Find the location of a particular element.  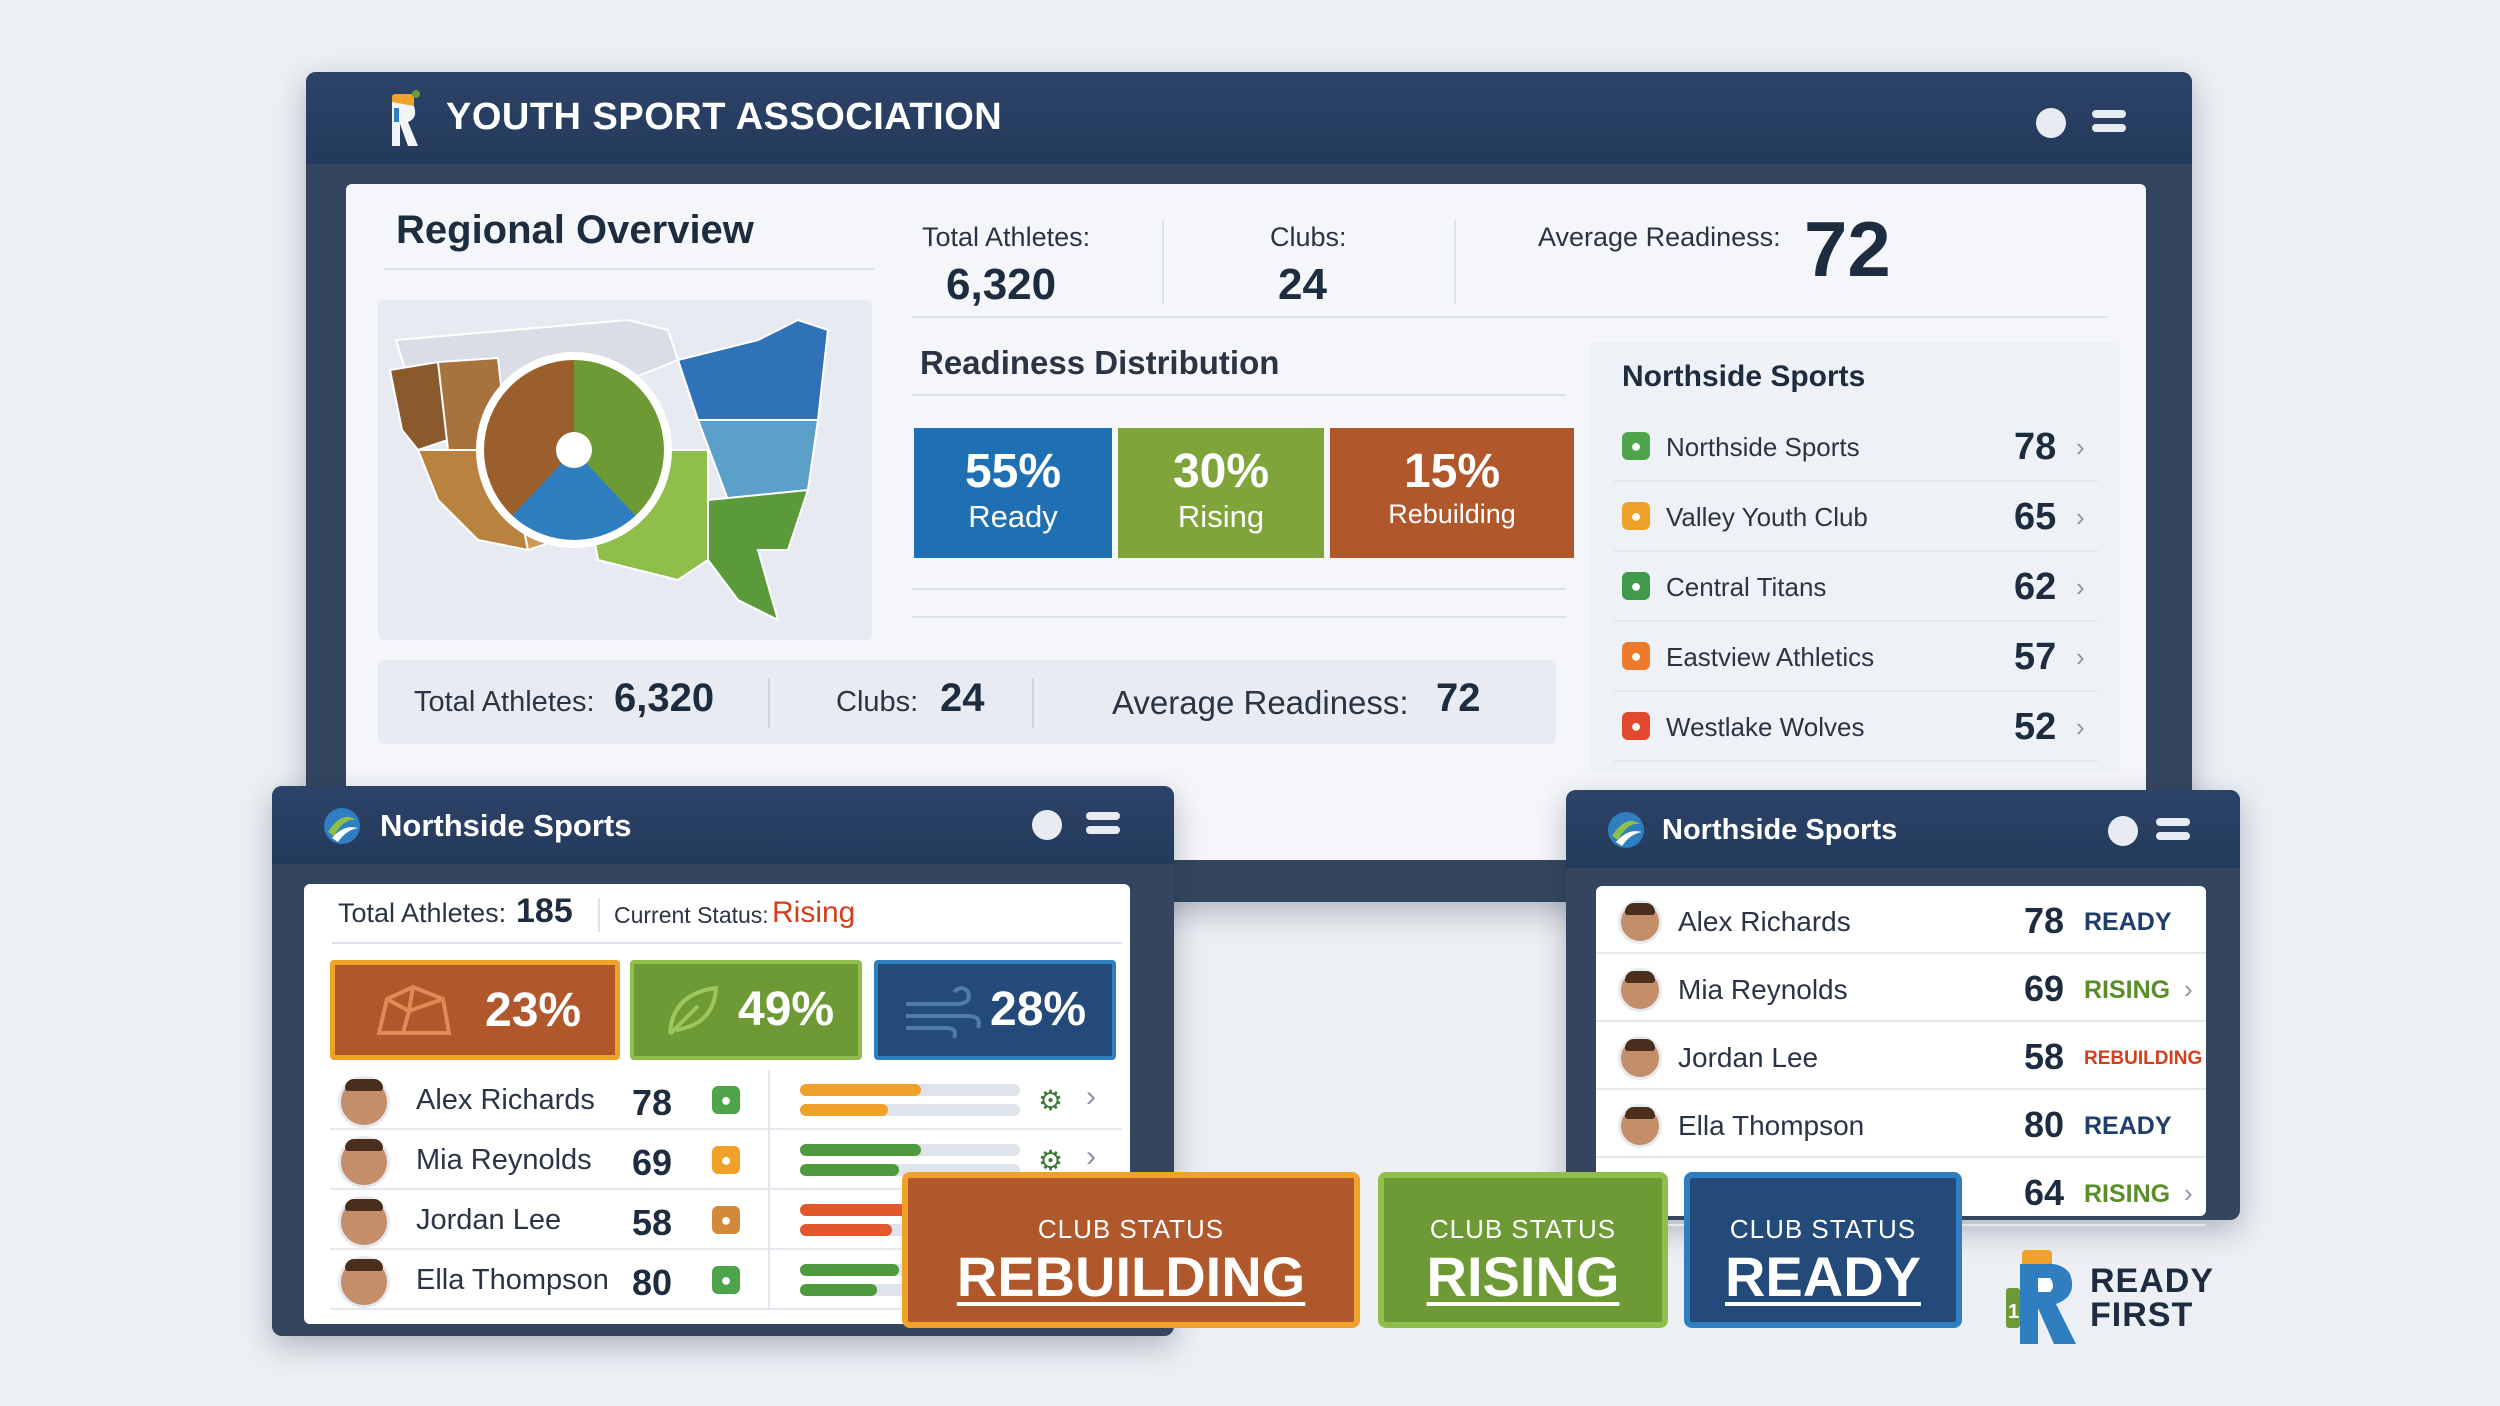

club-status-ready-badge: CLUB STATUS READY is located at coordinates (1823, 1250).